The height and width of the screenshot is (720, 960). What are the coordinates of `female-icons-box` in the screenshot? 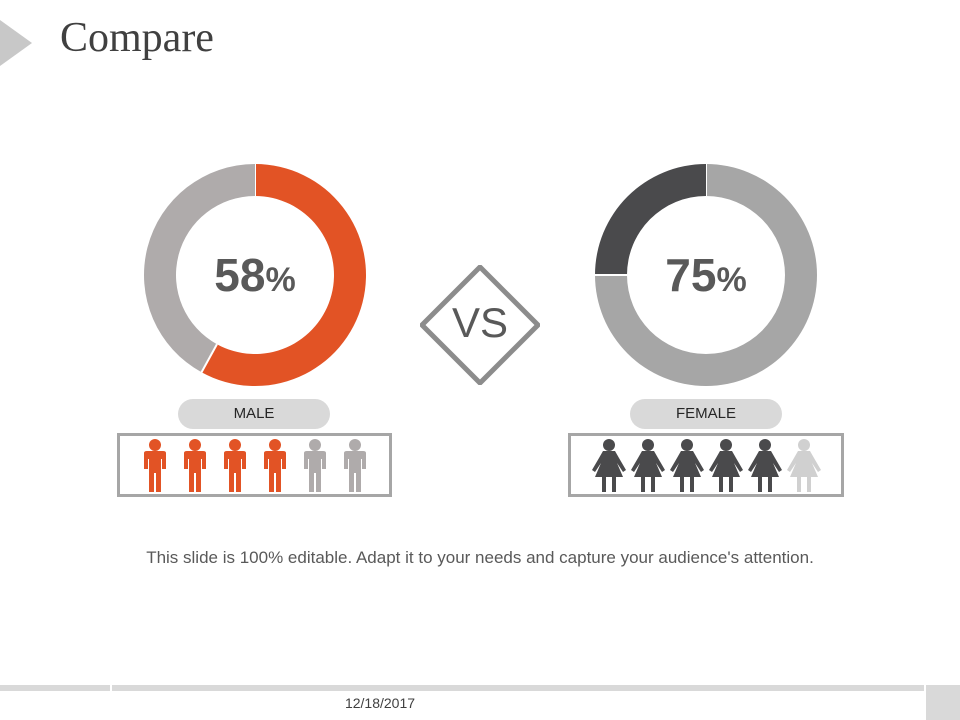 It's located at (706, 465).